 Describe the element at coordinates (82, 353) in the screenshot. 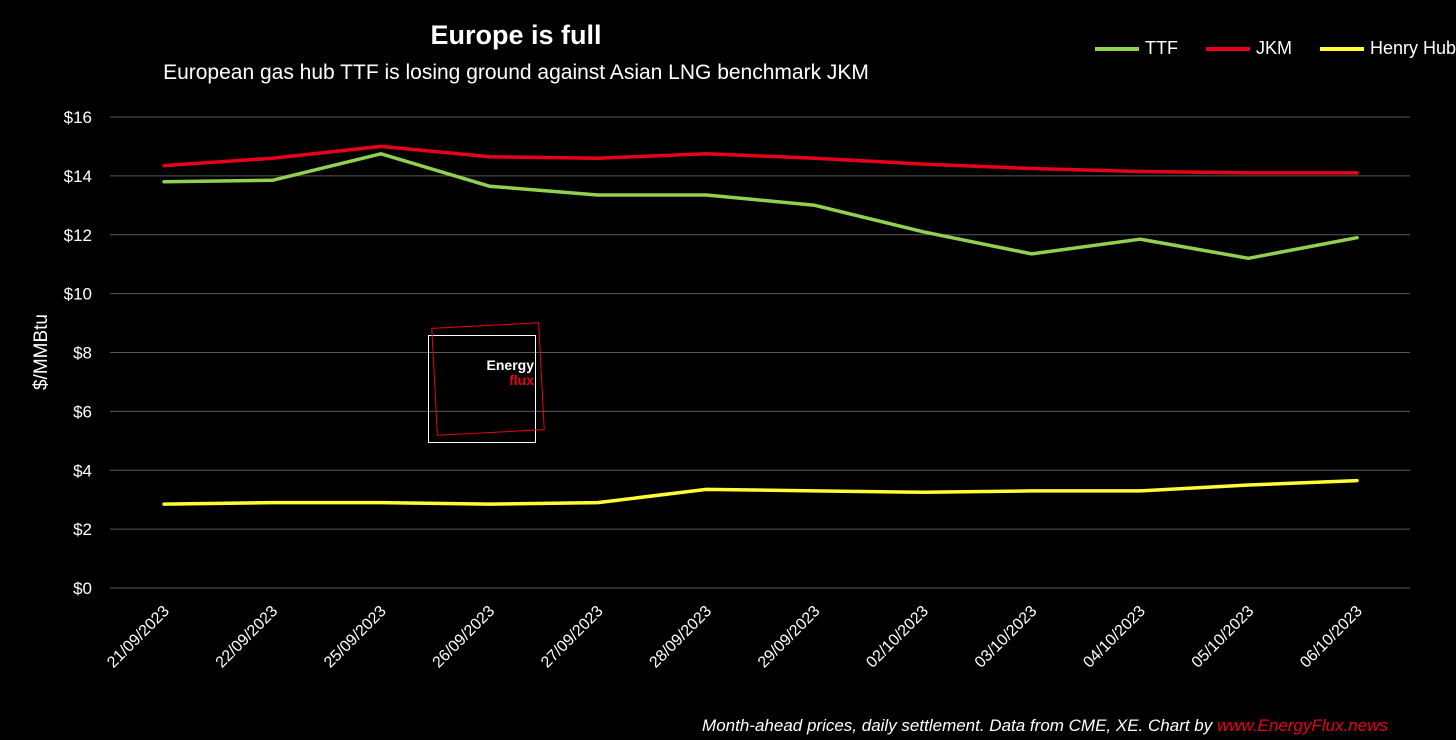

I see `y-tick-label: $8` at that location.